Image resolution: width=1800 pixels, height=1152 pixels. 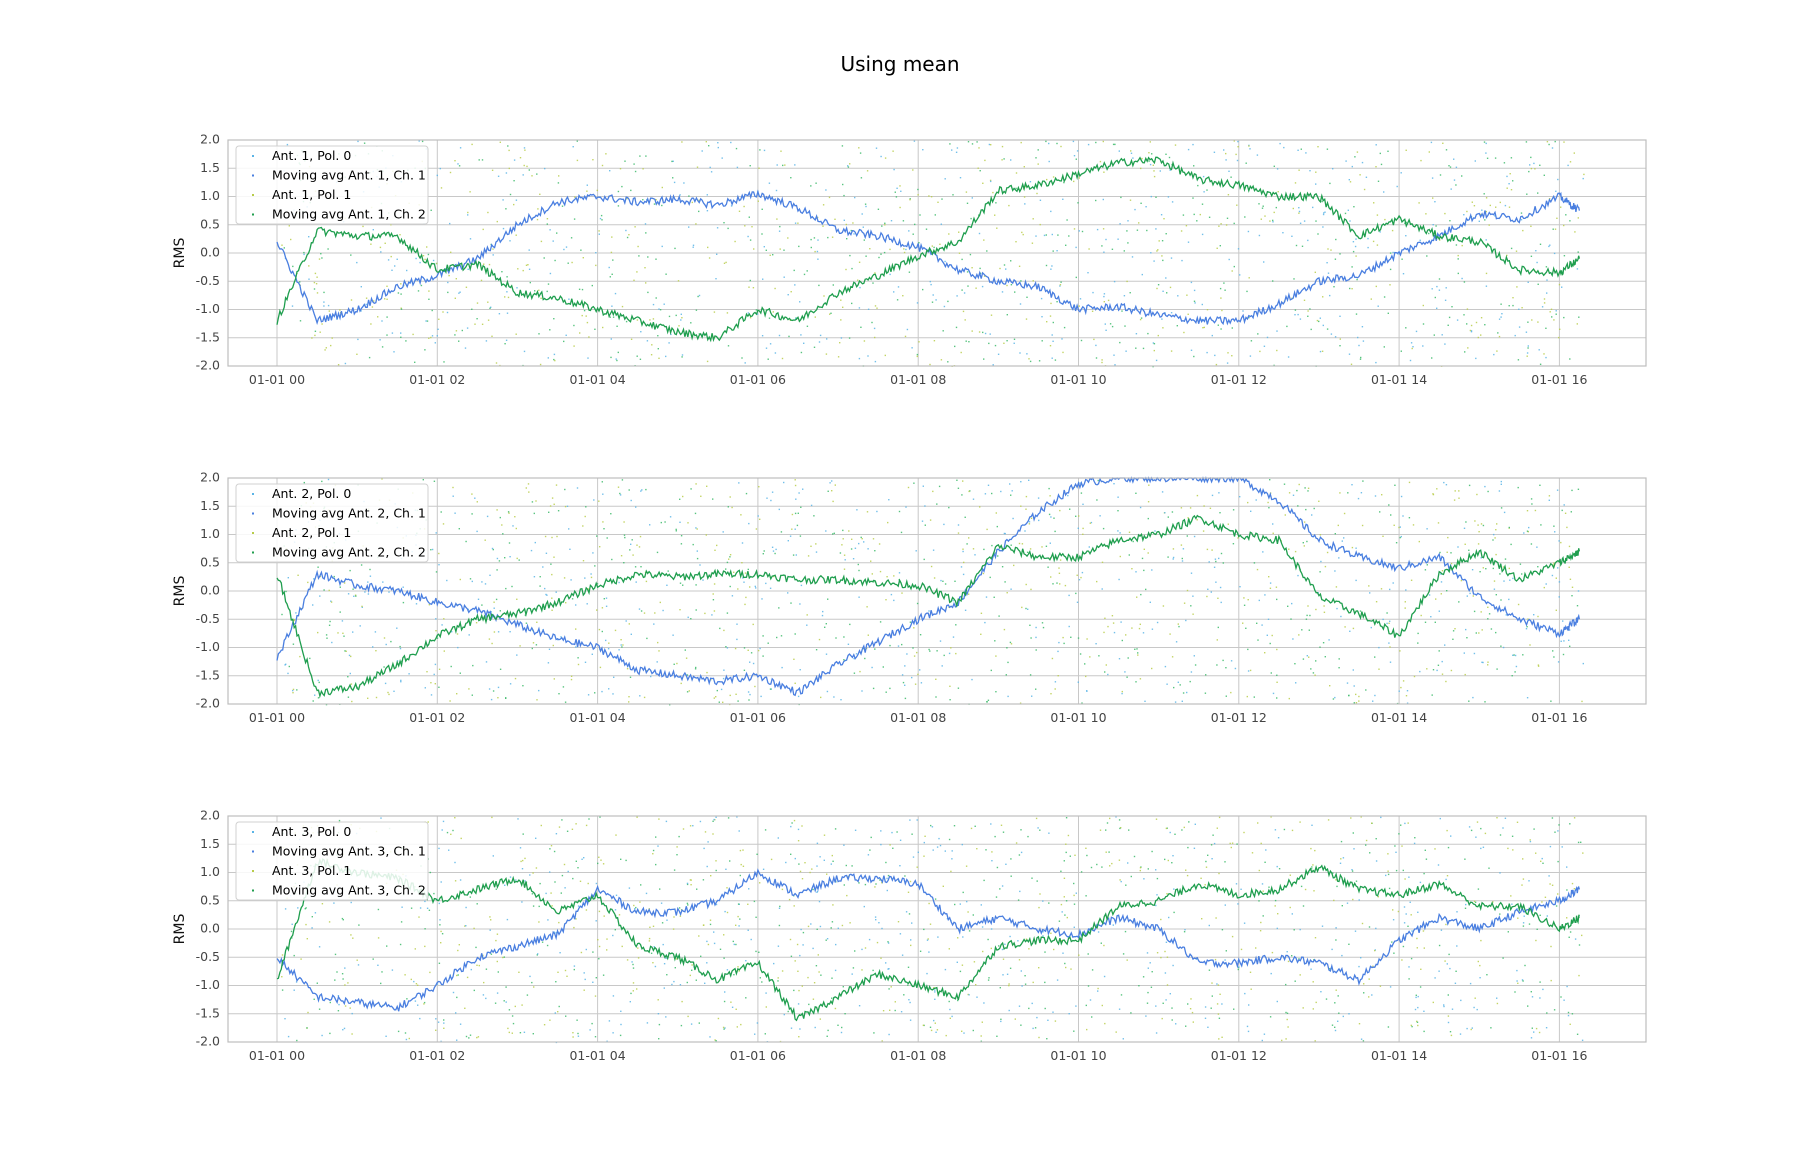 I want to click on legend-entry: Moving avg Ant. 2, Ch. 1, so click(x=349, y=513).